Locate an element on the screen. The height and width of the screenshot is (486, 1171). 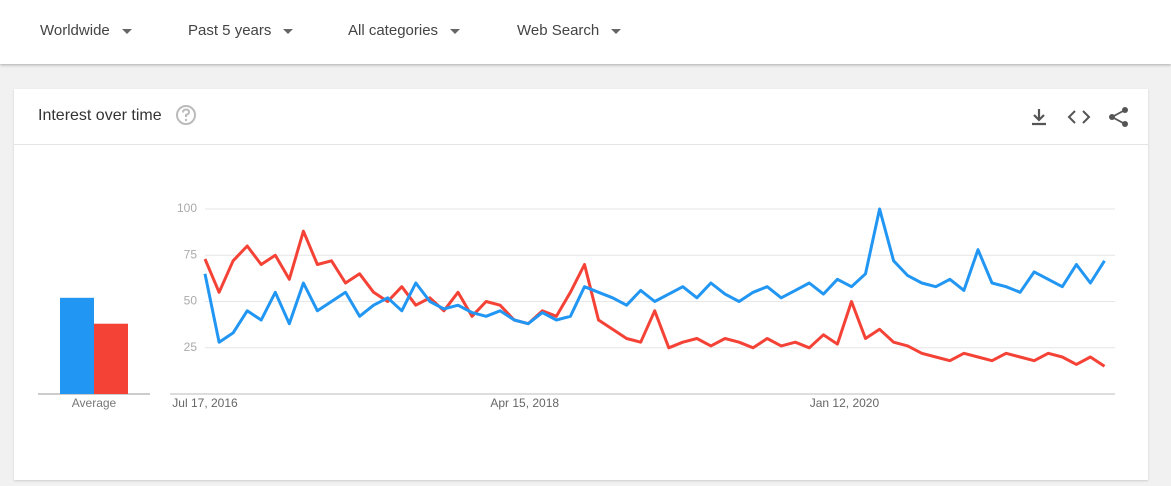
y-tick-label: 25 is located at coordinates (191, 347).